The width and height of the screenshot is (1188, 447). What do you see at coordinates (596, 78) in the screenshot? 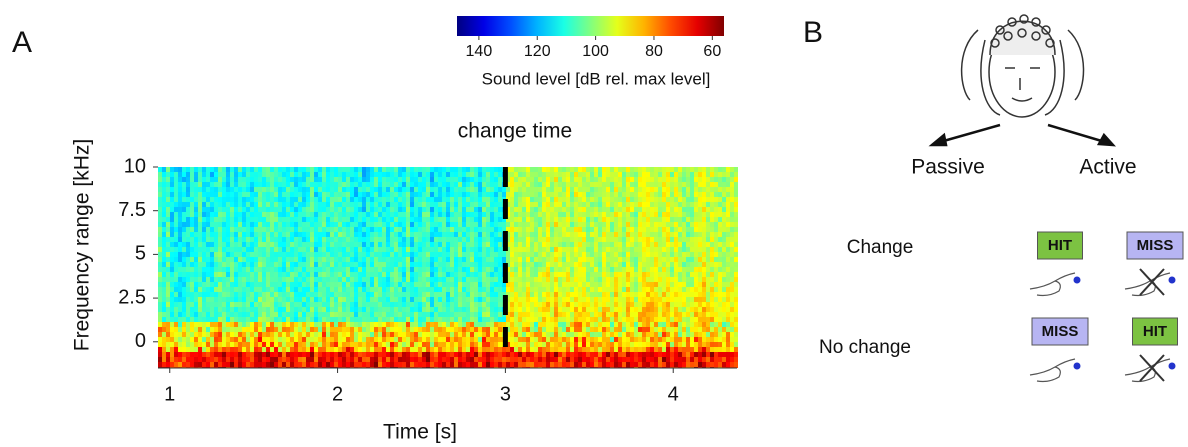
I see `colorbar-label: Sound level [dB rel. max level]` at bounding box center [596, 78].